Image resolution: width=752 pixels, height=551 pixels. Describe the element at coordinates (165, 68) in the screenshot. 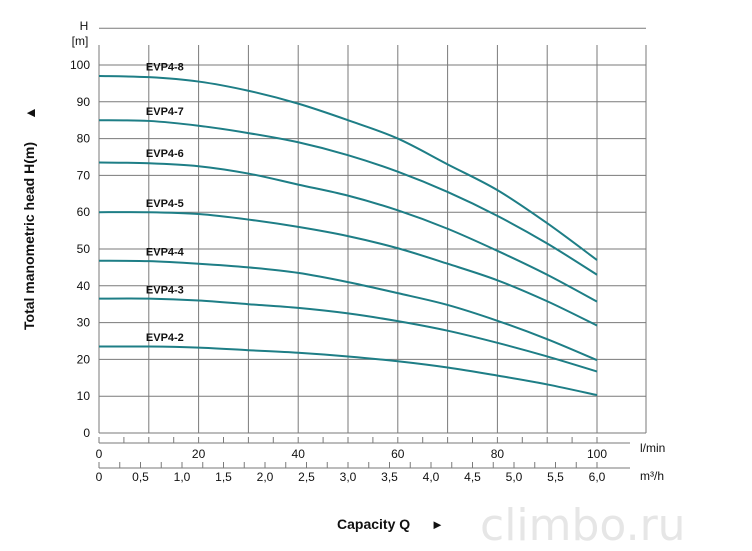

I see `series-label-evp4-8: EVP4-8` at that location.